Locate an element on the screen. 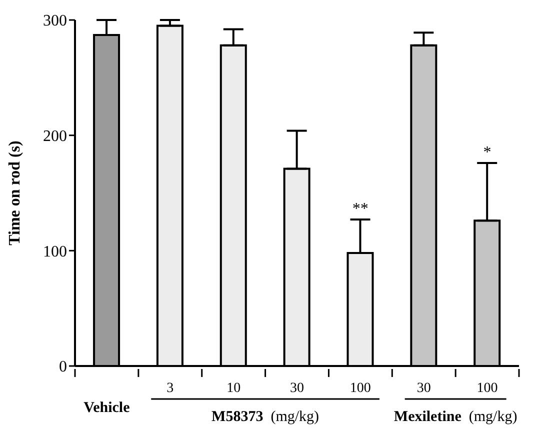 The width and height of the screenshot is (533, 428). y-tick-label: 0 is located at coordinates (63, 367).